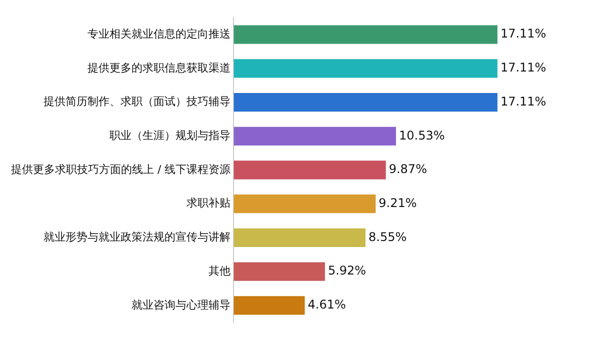  Describe the element at coordinates (137, 237) in the screenshot. I see `y-tick-label: 就业形势与就业政策法规的宣传与讲解` at that location.